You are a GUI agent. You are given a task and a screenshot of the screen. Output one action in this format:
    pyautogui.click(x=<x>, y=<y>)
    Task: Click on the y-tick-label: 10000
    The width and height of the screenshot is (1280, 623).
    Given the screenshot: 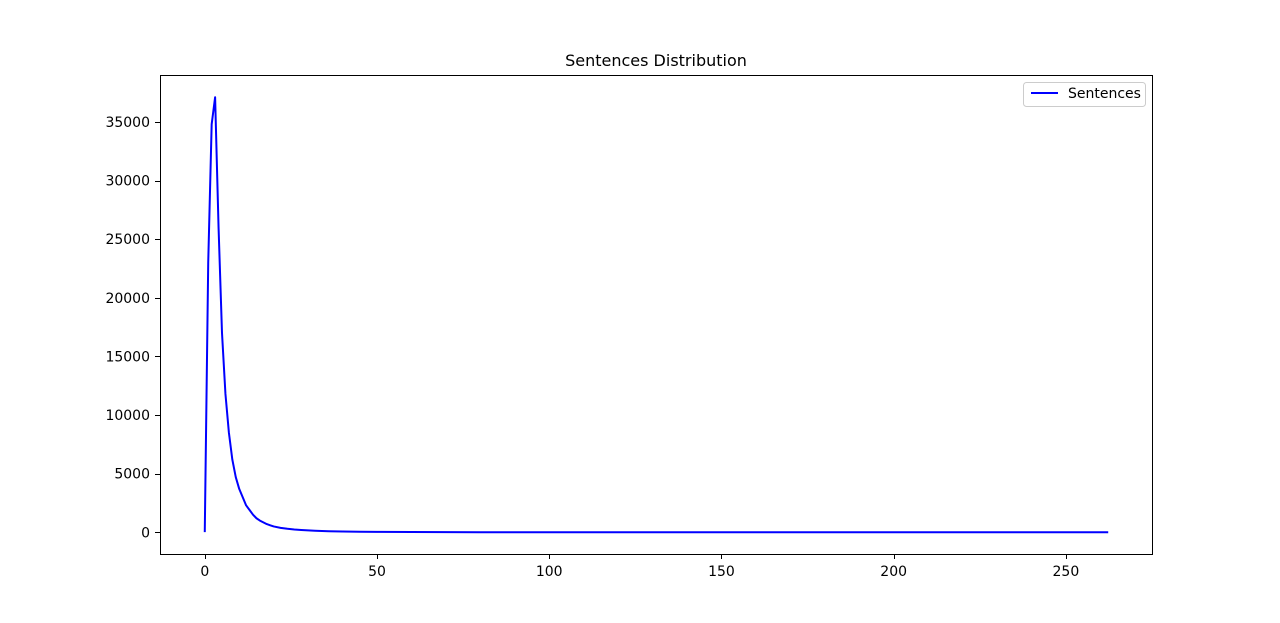 What is the action you would take?
    pyautogui.click(x=127, y=416)
    